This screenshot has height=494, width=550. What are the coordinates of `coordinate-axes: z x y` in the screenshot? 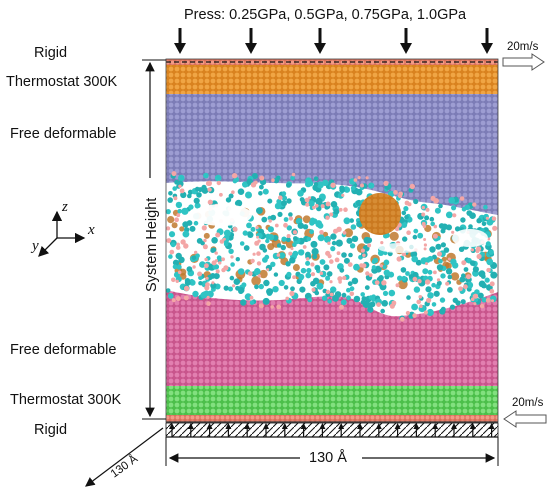 It's located at (62, 228).